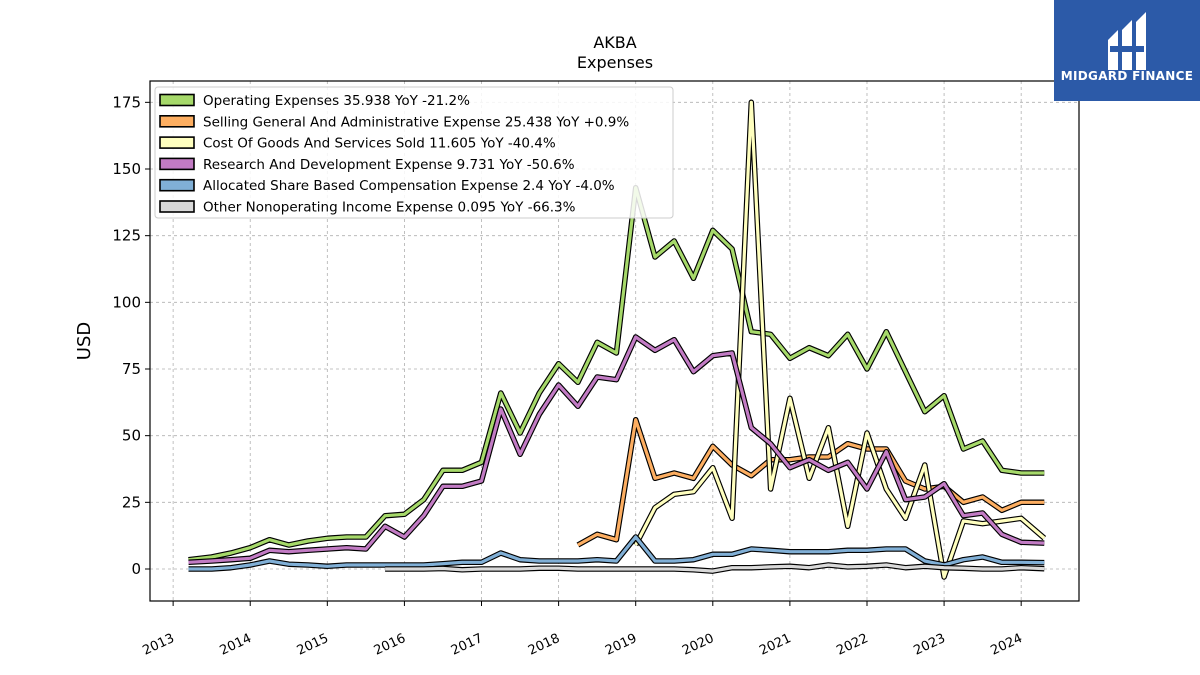 The image size is (1200, 675). What do you see at coordinates (131, 436) in the screenshot?
I see `y-tick-label: 50` at bounding box center [131, 436].